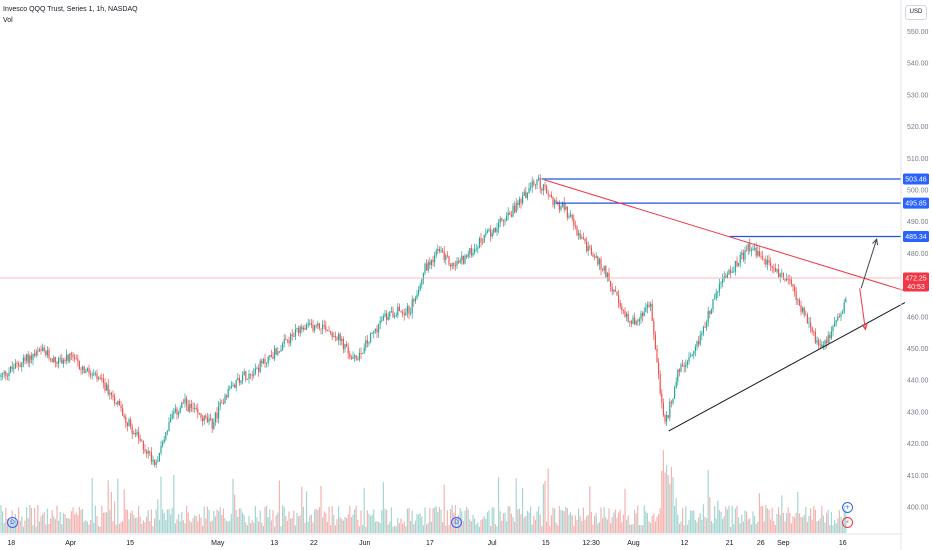 This screenshot has width=932, height=550. Describe the element at coordinates (847, 522) in the screenshot. I see `split-icon: ⚡` at that location.